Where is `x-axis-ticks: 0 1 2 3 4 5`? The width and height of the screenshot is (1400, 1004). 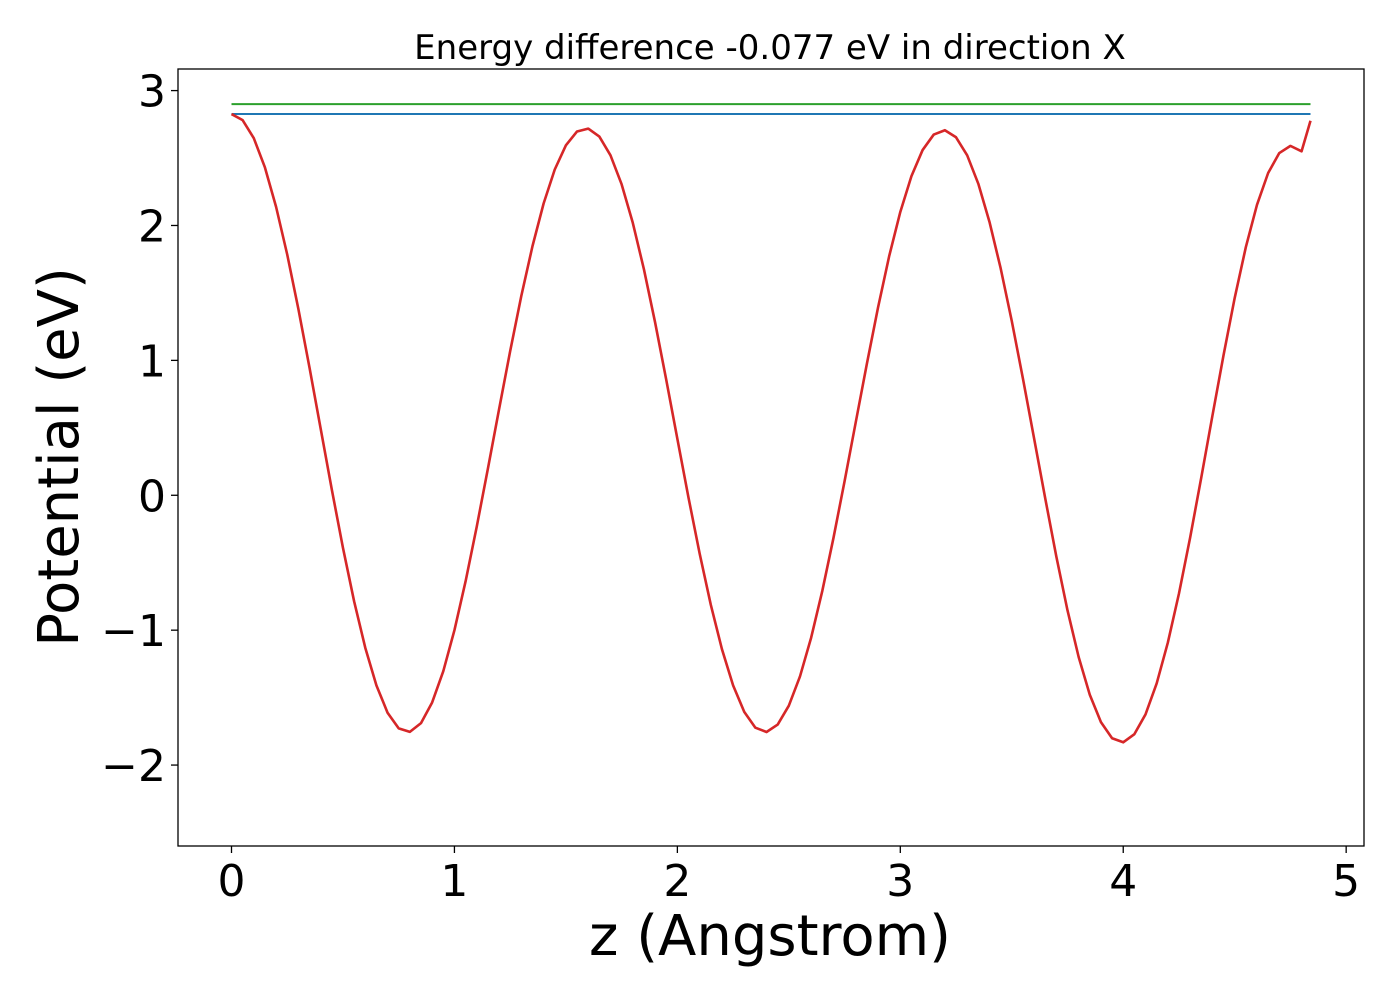 x-axis-ticks: 0 1 2 3 4 5 is located at coordinates (789, 876).